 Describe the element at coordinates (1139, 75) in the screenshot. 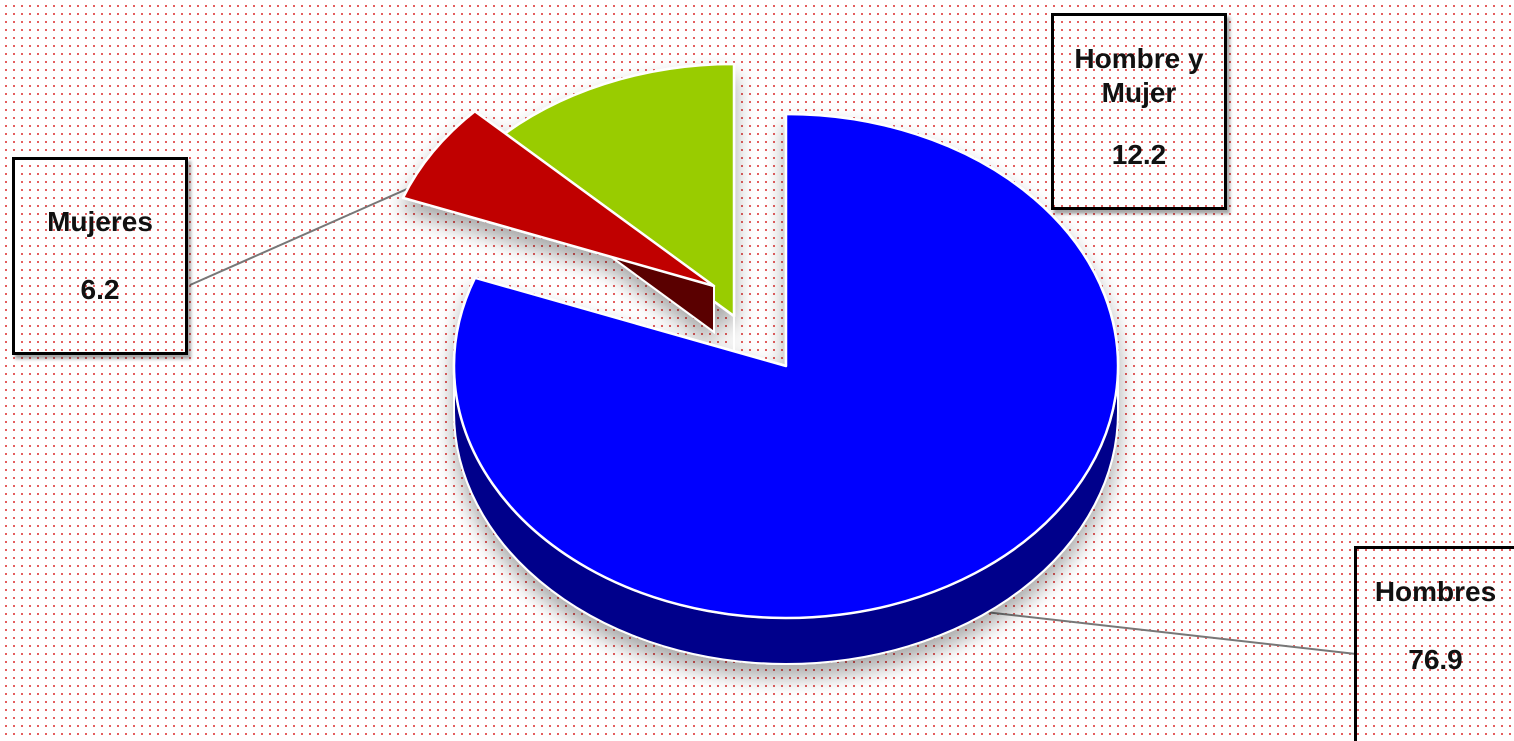

I see `label-category-hombre-y-mujer: Hombre y Mujer` at that location.